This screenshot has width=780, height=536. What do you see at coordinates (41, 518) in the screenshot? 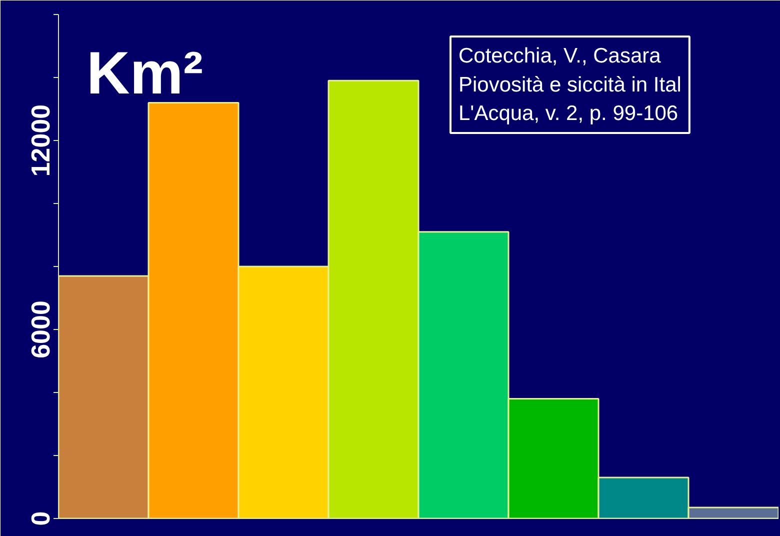
I see `y-tick-label: 0` at bounding box center [41, 518].